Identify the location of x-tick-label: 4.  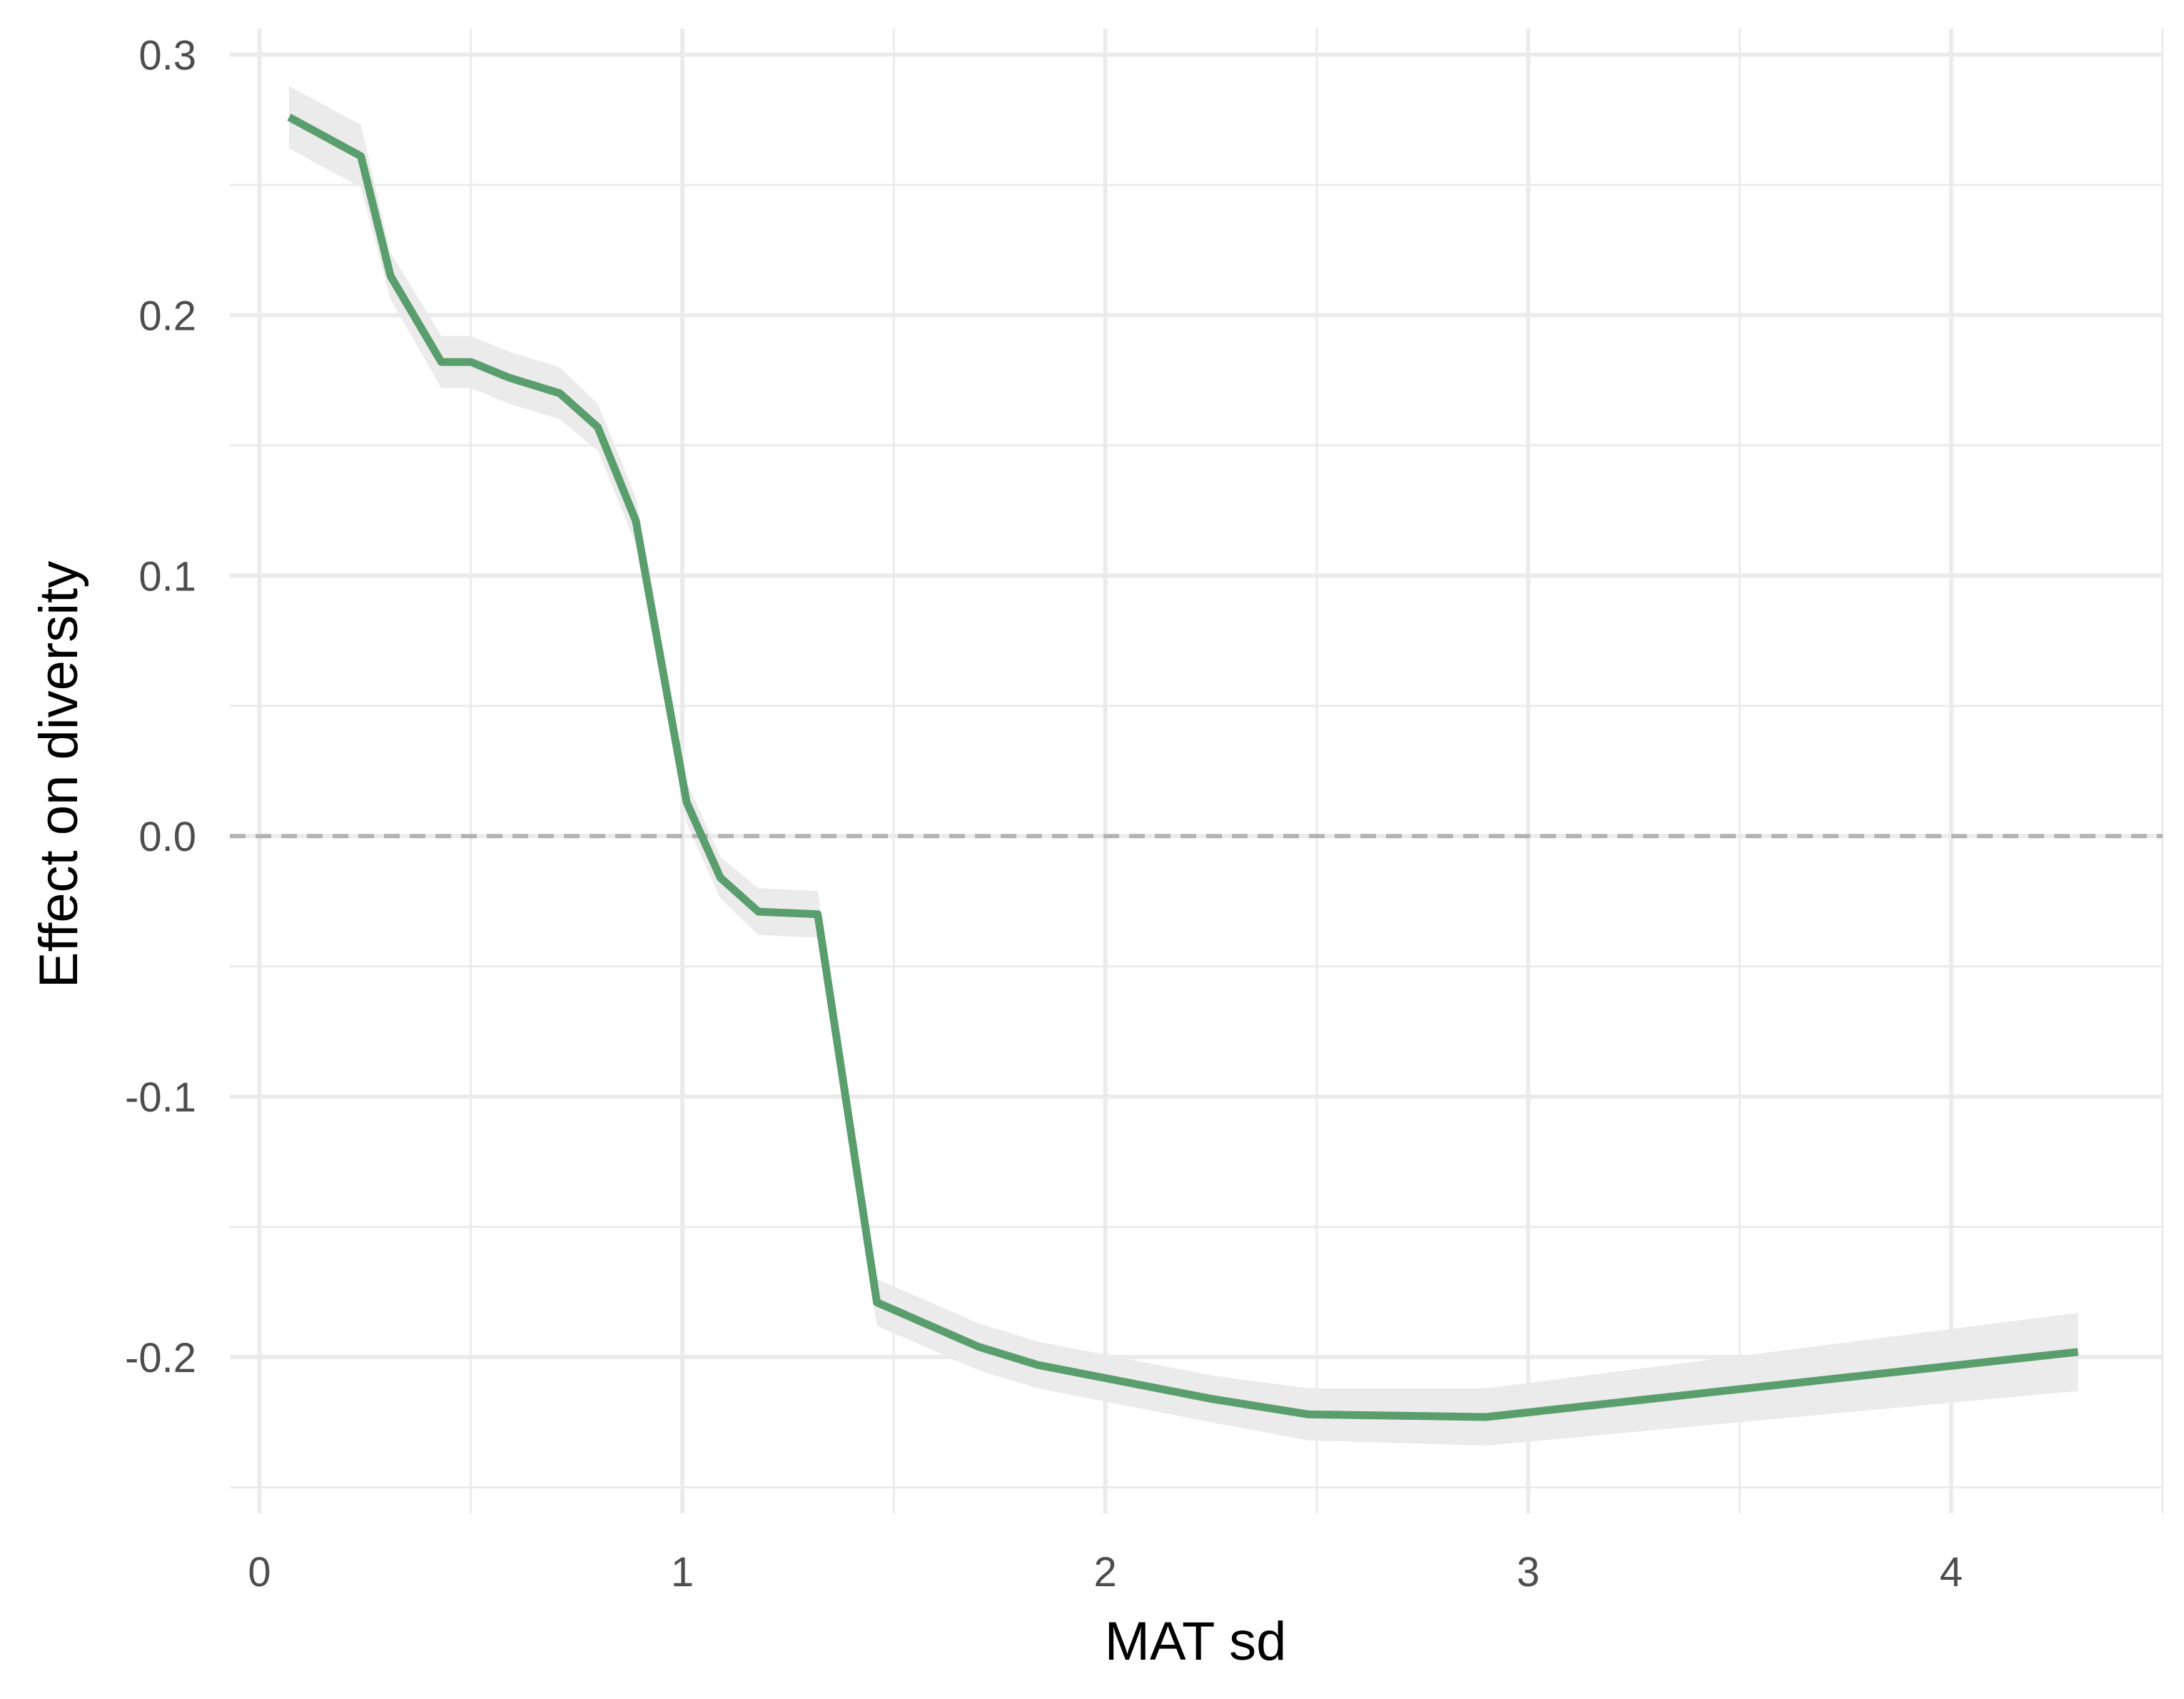
(1951, 1572).